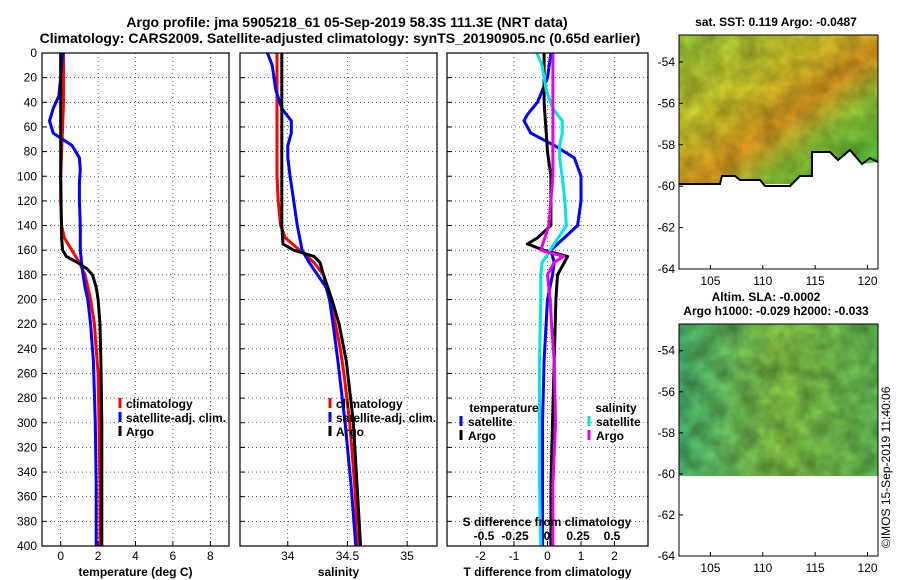 The image size is (900, 580). I want to click on x-tick-label: -1, so click(514, 556).